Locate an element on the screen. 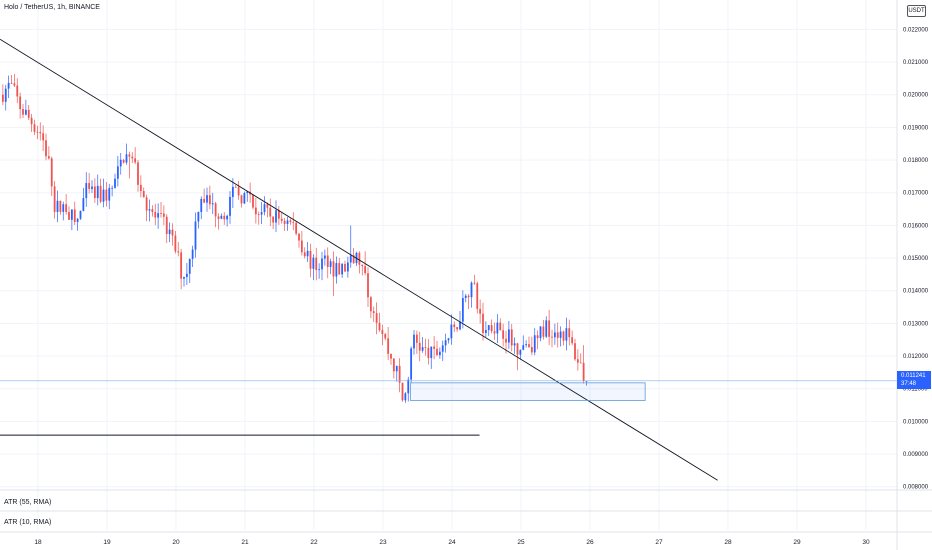 This screenshot has height=550, width=932. x-tick-label: 25 is located at coordinates (521, 542).